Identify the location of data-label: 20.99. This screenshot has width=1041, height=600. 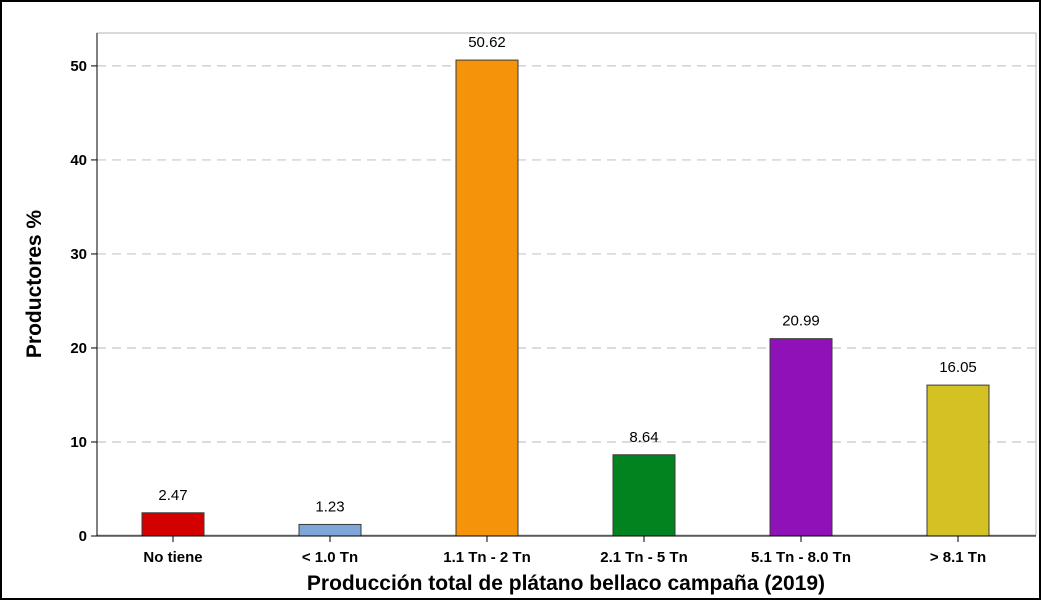
(801, 321).